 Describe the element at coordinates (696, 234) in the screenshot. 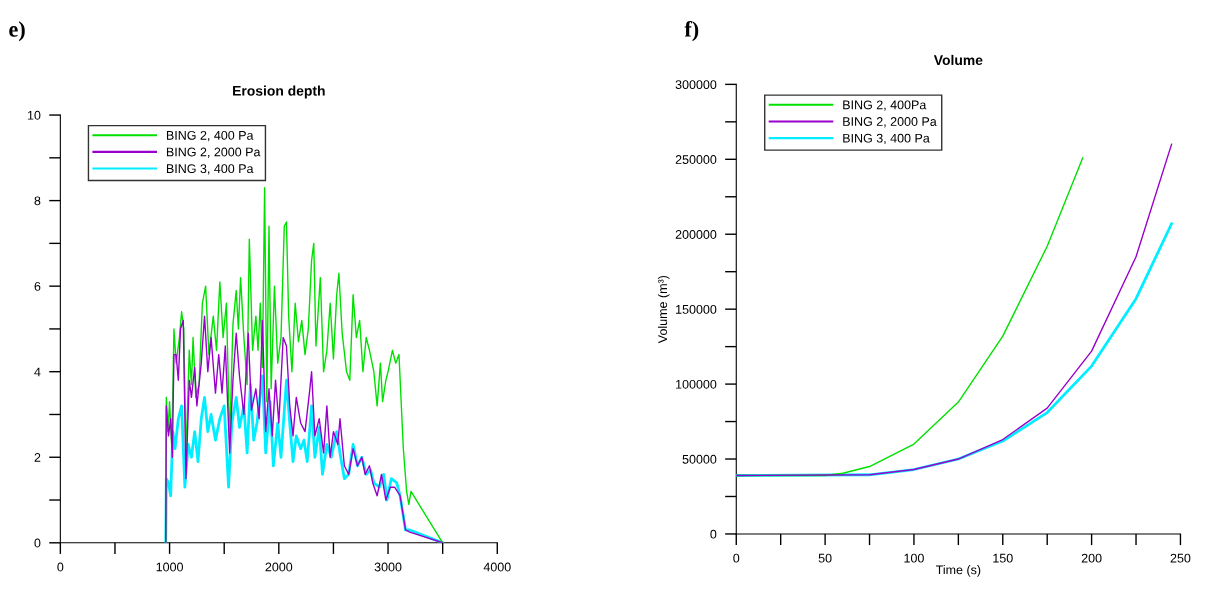

I see `y-tick-label: 200000` at that location.